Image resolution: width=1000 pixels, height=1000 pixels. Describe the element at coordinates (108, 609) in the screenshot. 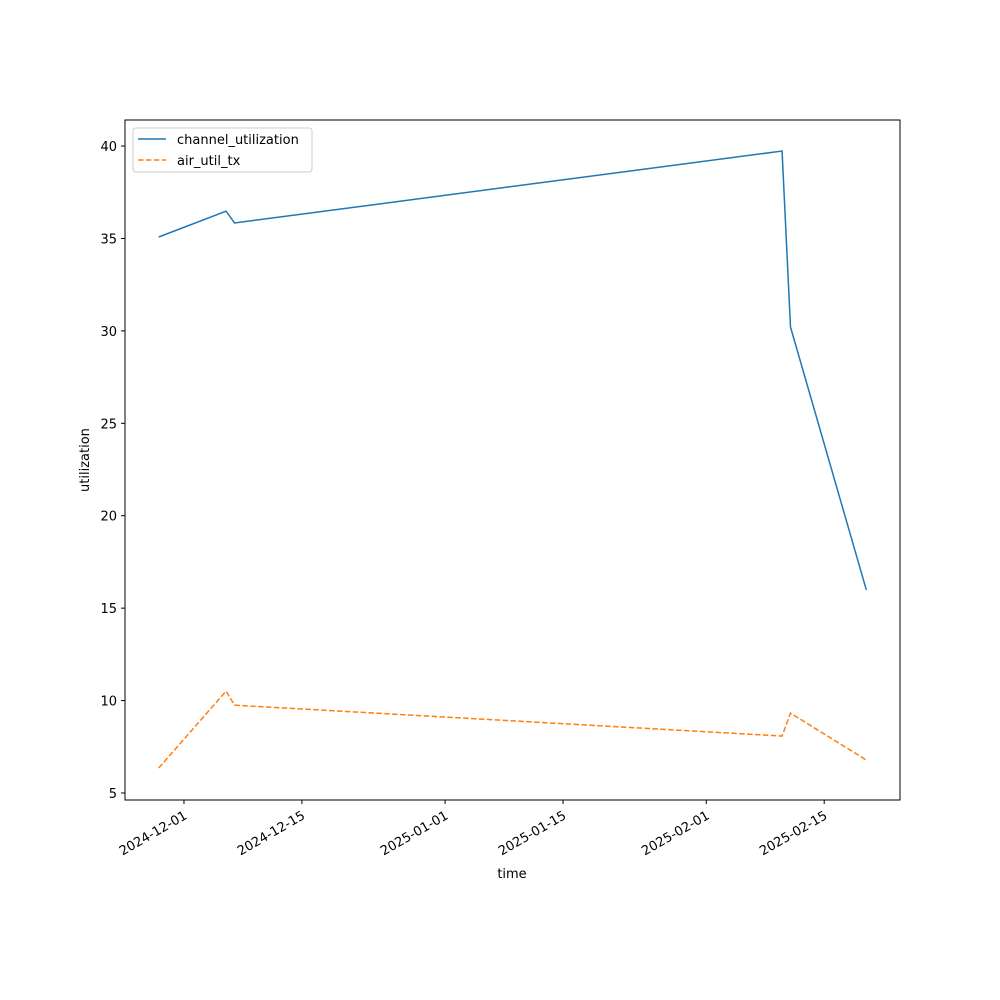

I see `y-tick-label: 15` at that location.